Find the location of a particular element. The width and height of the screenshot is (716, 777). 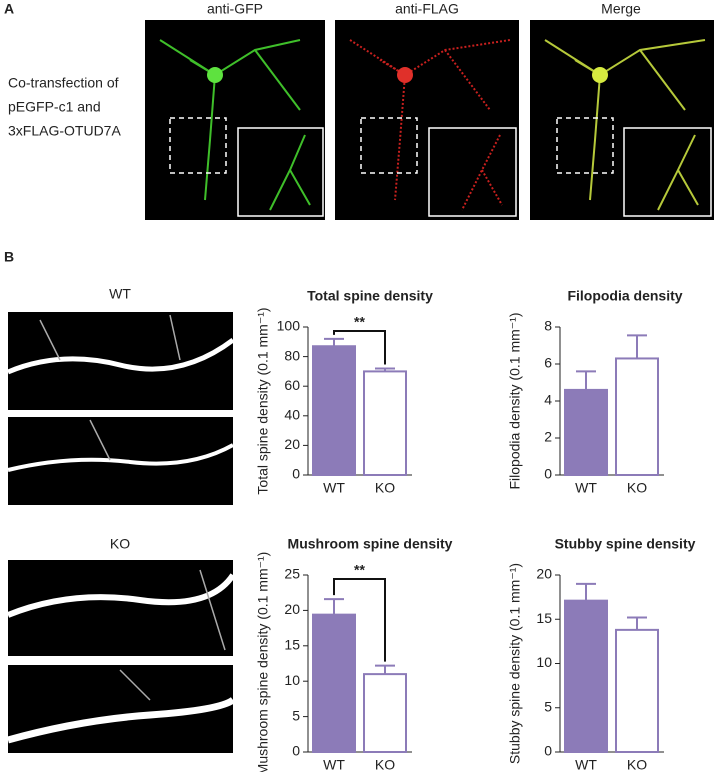

panel-label: B is located at coordinates (9, 257).